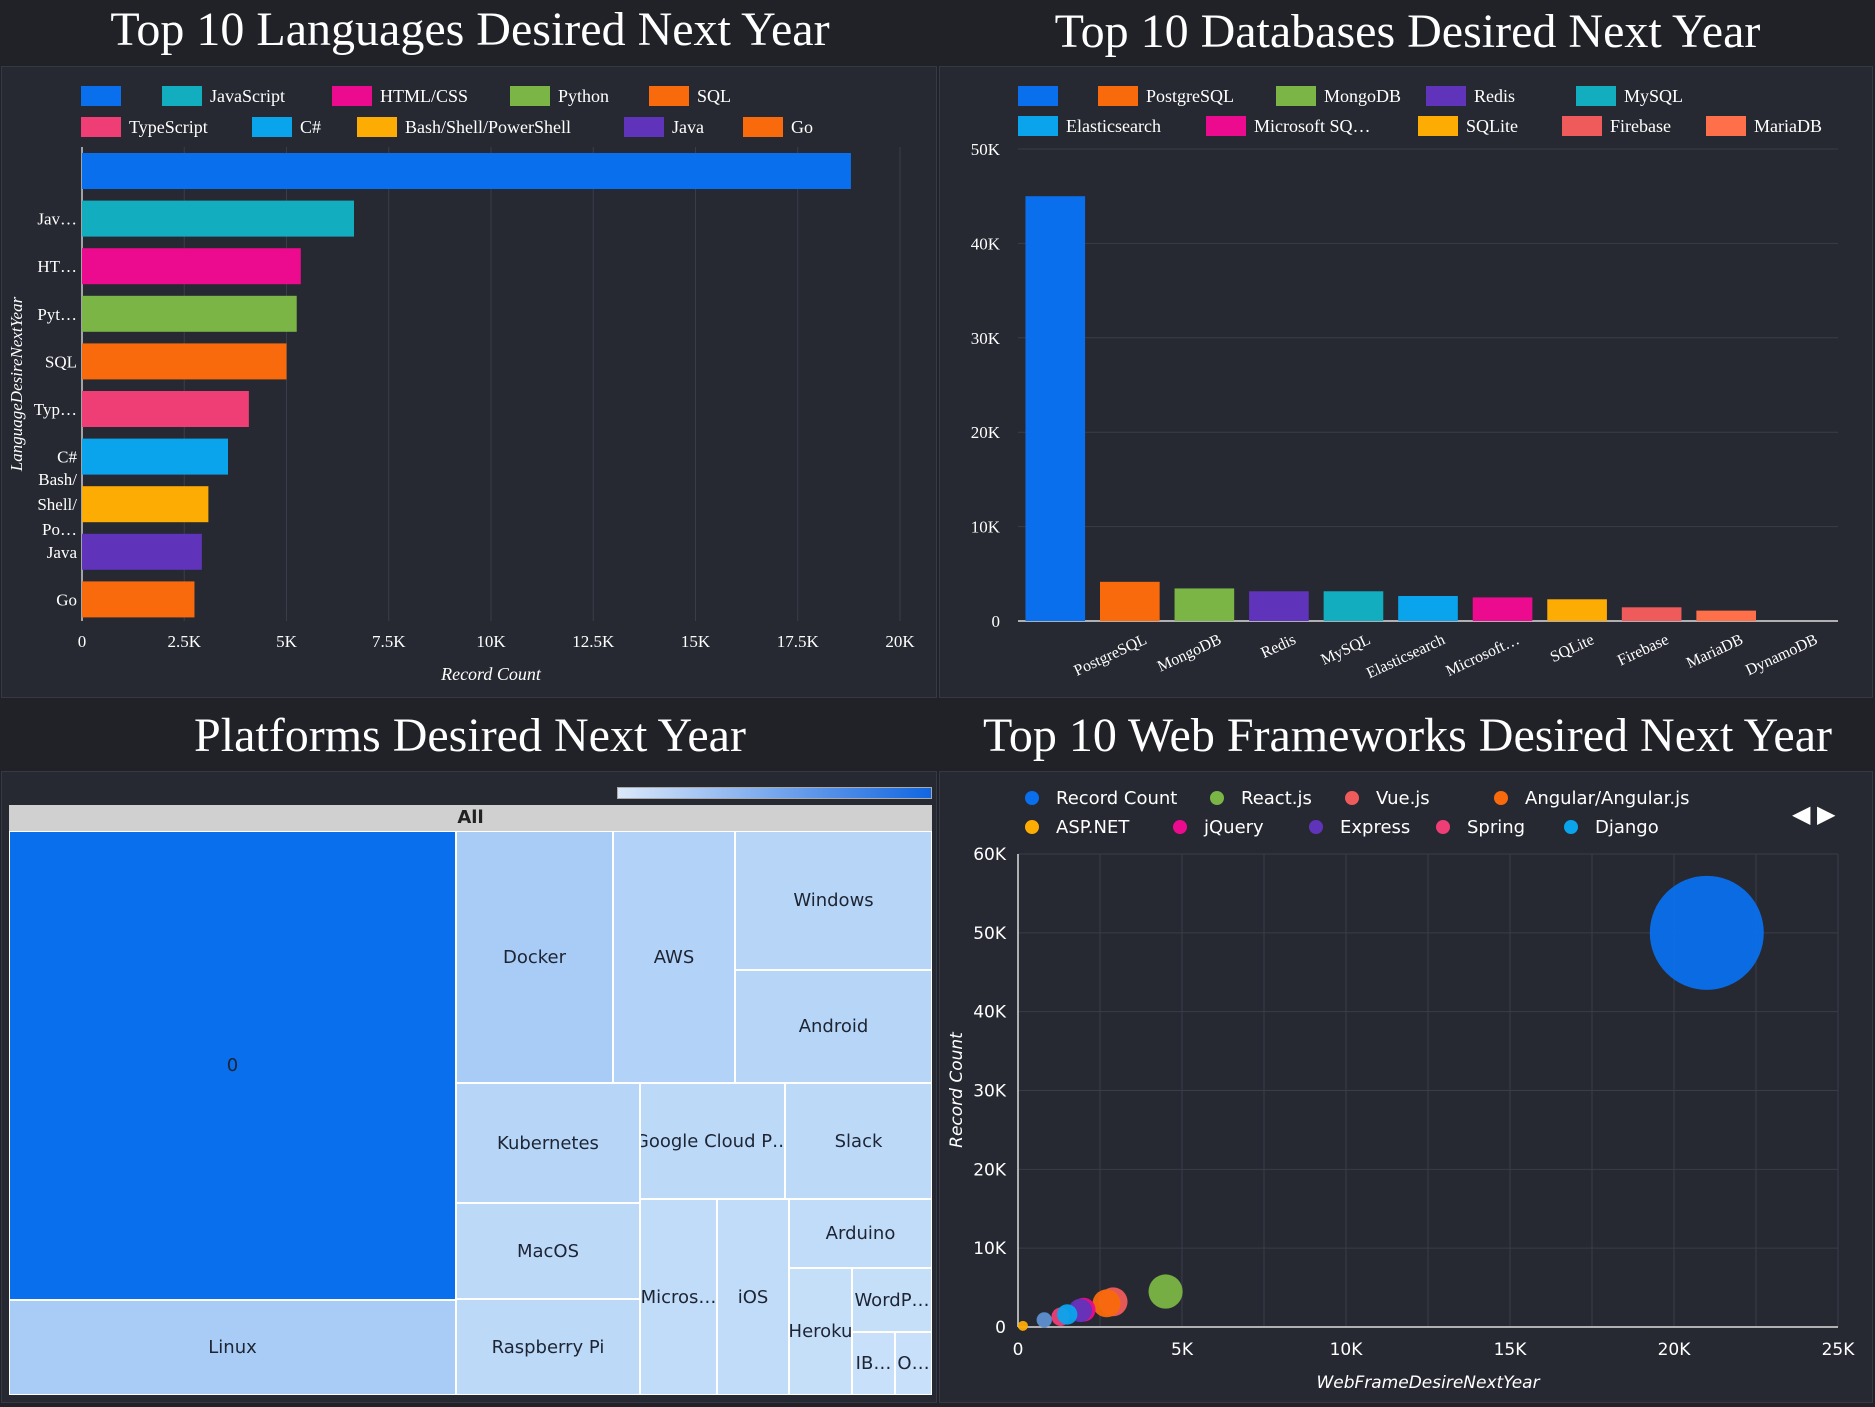 The height and width of the screenshot is (1407, 1875). What do you see at coordinates (287, 641) in the screenshot?
I see `x-tick-label: 5K` at bounding box center [287, 641].